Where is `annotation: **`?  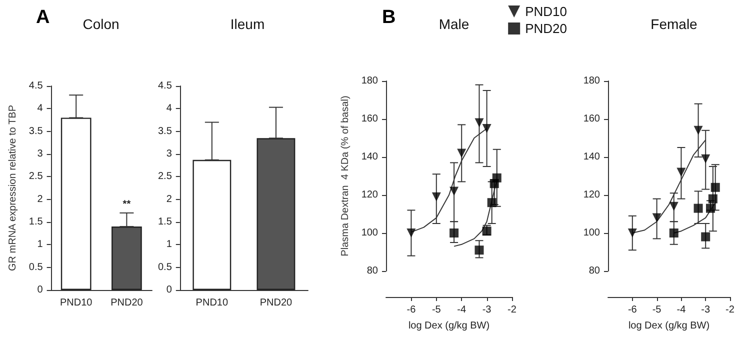
annotation: ** is located at coordinates (126, 204).